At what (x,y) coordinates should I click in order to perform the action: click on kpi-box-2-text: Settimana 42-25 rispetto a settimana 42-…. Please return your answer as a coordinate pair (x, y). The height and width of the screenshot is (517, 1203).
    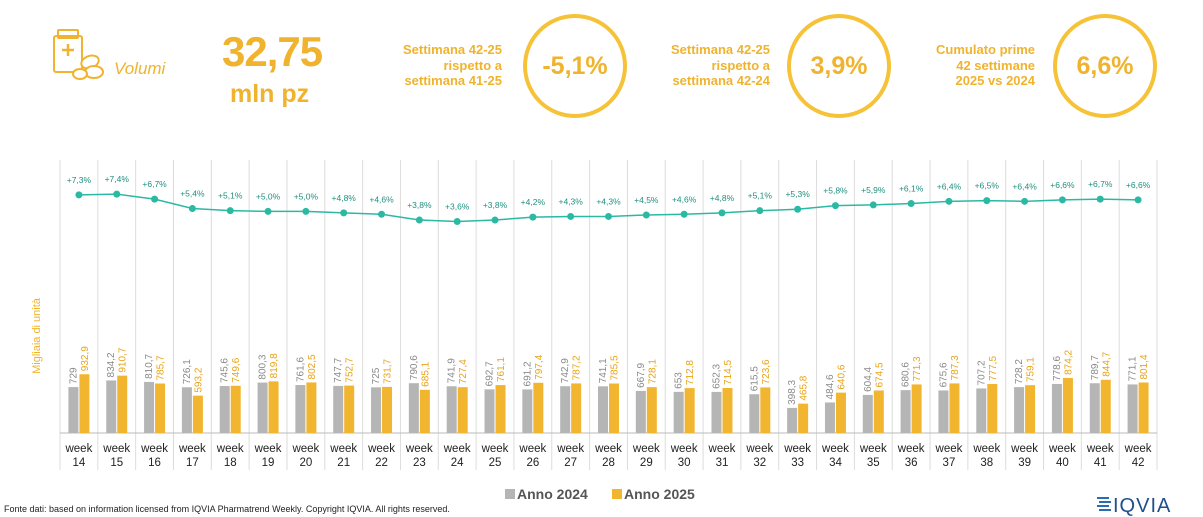
    Looking at the image, I should click on (695, 65).